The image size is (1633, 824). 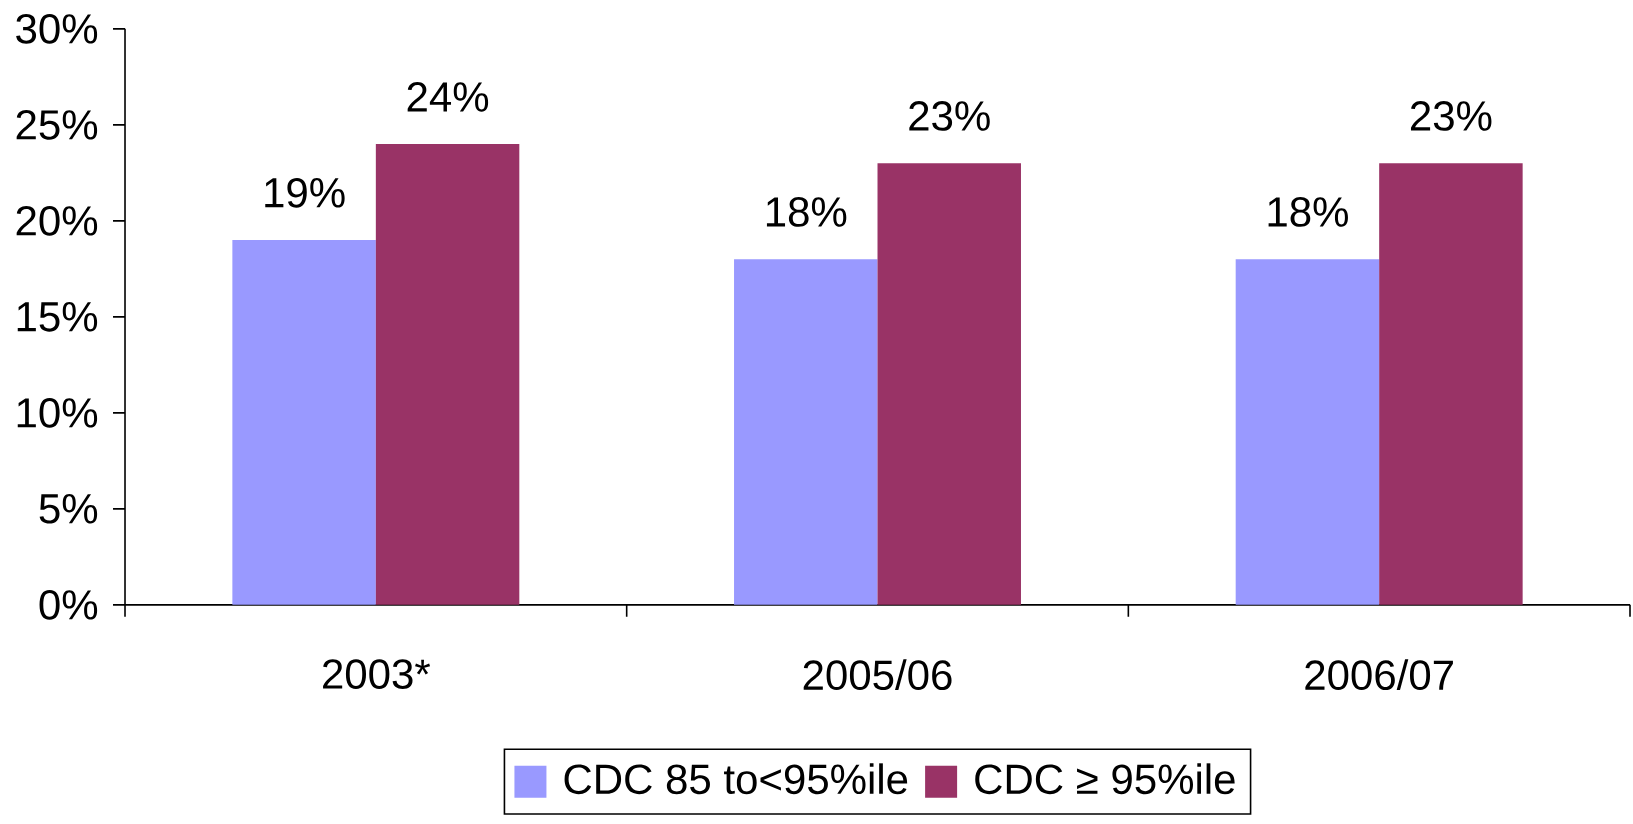 What do you see at coordinates (736, 779) in the screenshot?
I see `legend-label: CDC 85 to<95%ile` at bounding box center [736, 779].